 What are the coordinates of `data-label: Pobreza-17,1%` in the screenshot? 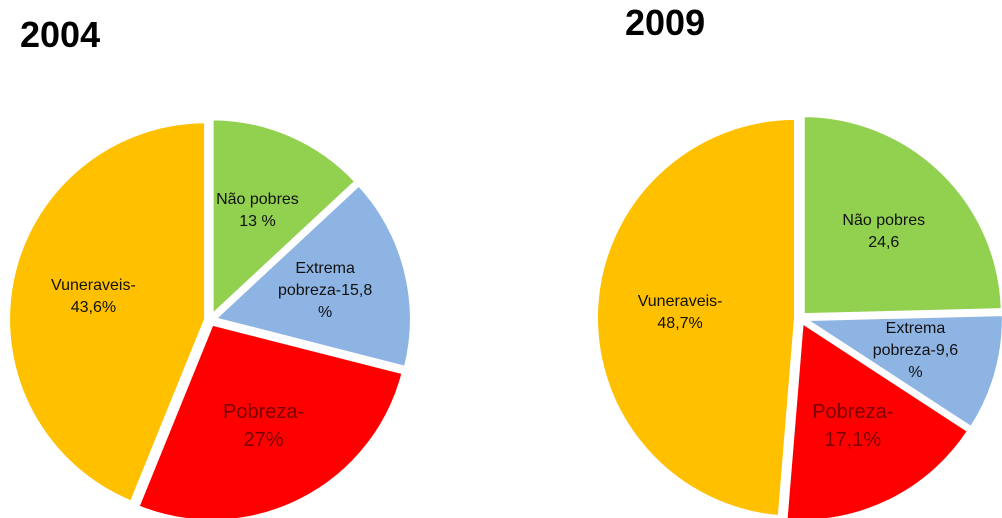 It's located at (853, 425).